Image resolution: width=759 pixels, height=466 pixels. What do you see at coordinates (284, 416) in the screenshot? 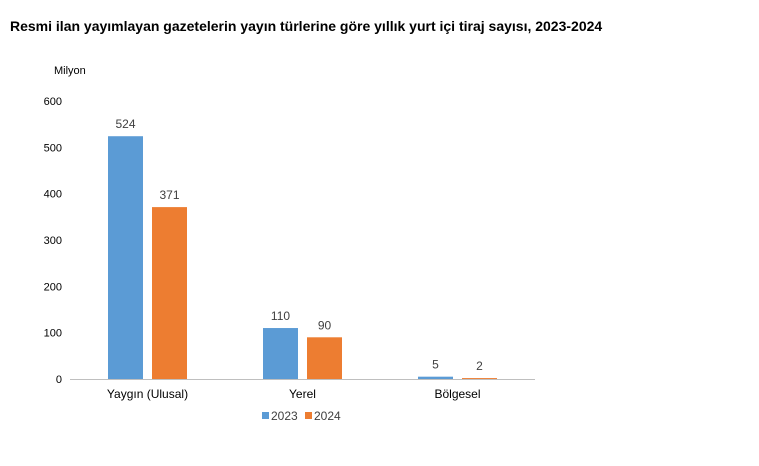
I see `legend-label: 2023` at bounding box center [284, 416].